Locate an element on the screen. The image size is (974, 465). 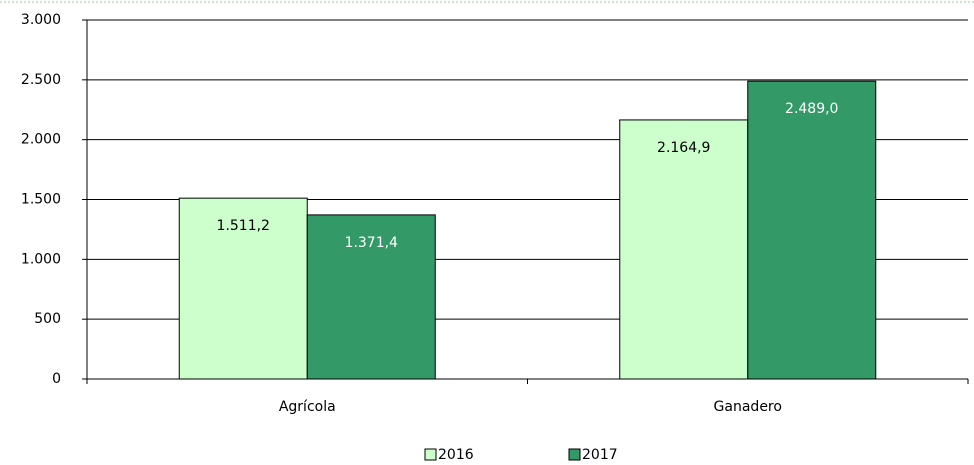
y-tick-label: 1.000 is located at coordinates (41, 259).